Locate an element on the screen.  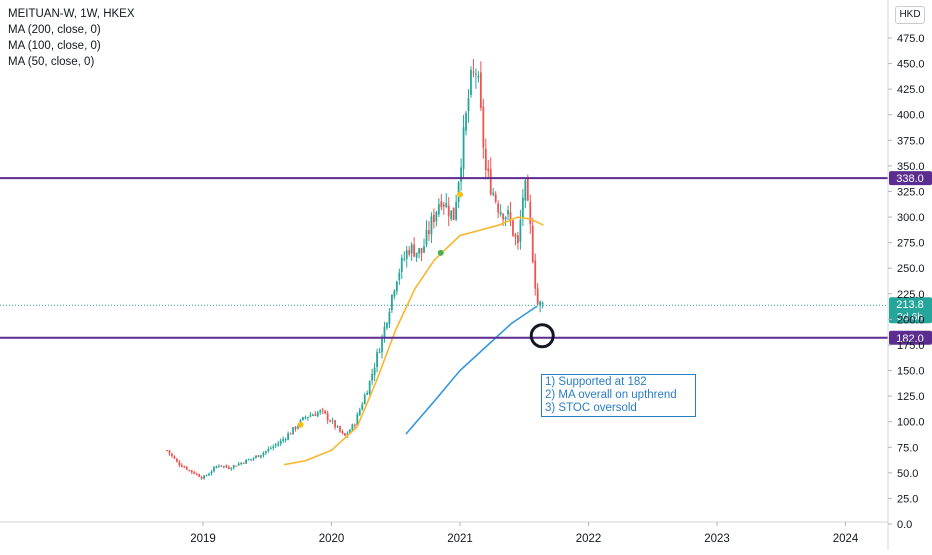
ma-100-line is located at coordinates (471, 370).